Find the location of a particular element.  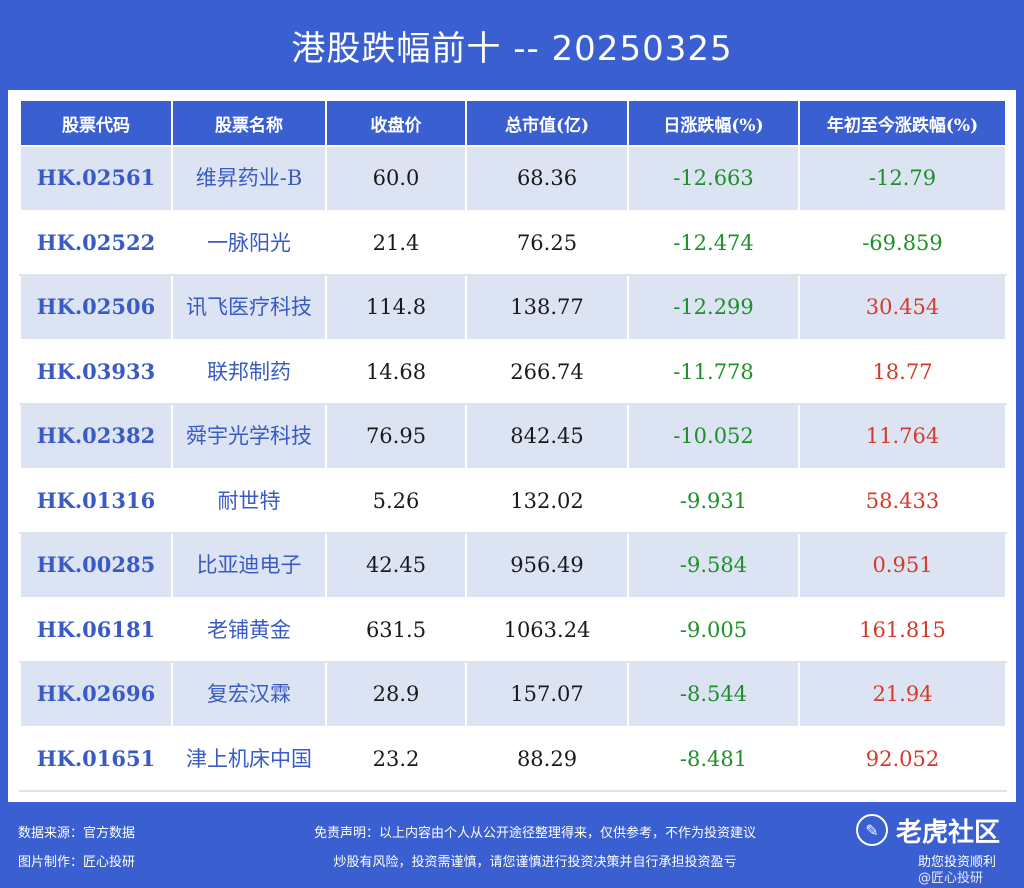

watermark-handle: @匠心投研 is located at coordinates (951, 878).